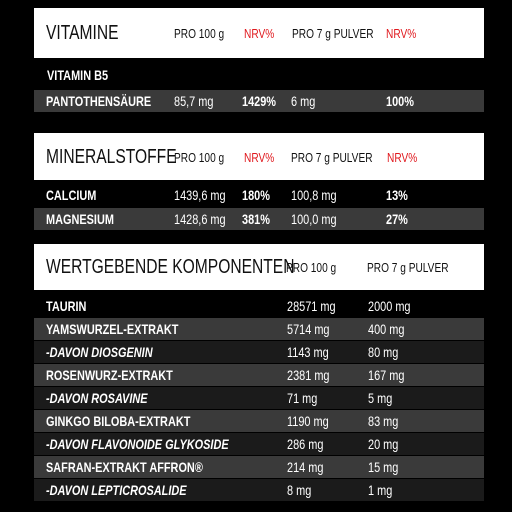  Describe the element at coordinates (259, 329) in the screenshot. I see `table-row: YAMSWURZEL-EXTRAKT 5714 mg 400 mg` at that location.